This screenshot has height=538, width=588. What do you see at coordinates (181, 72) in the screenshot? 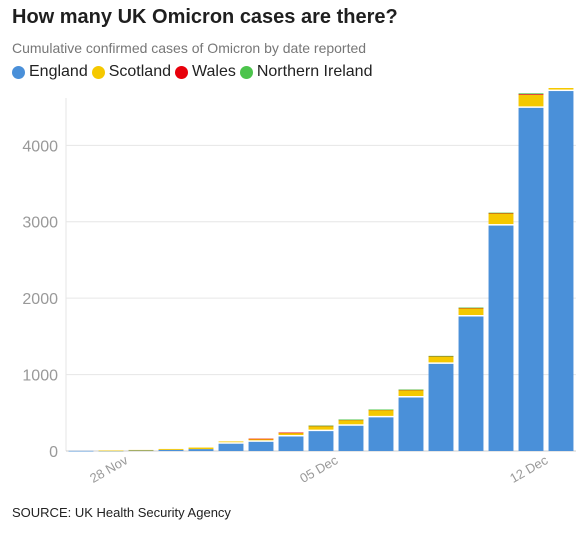
I see `legend-dot-wales` at bounding box center [181, 72].